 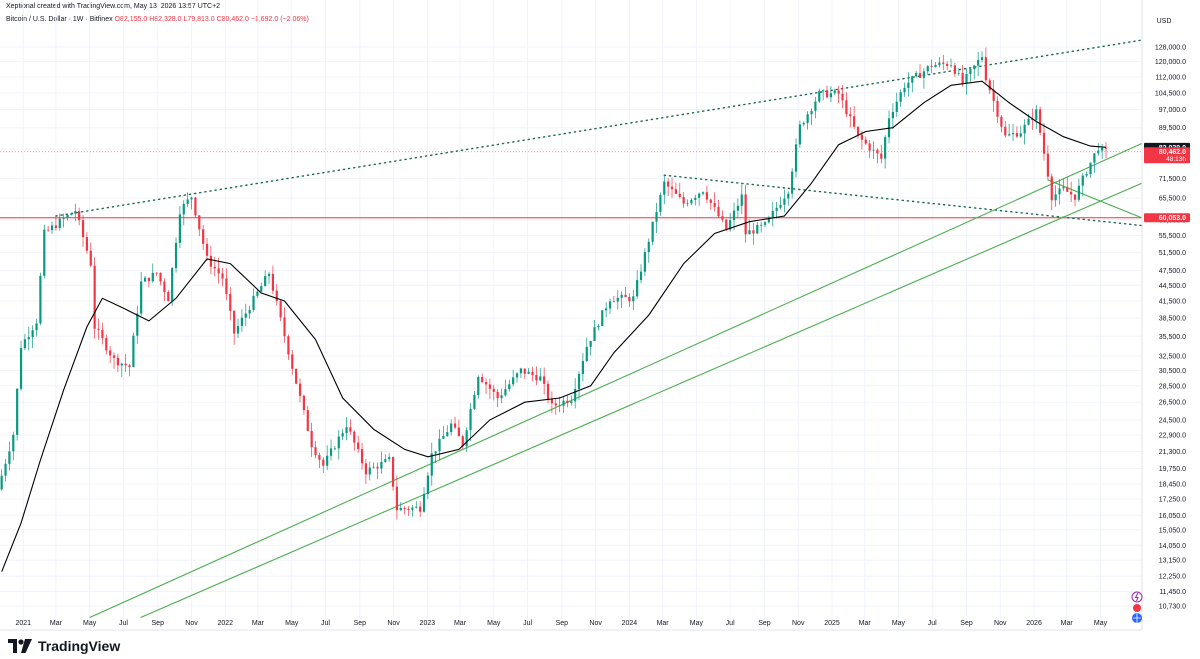 I want to click on price-tick-label: 19,750.0, so click(x=1172, y=469).